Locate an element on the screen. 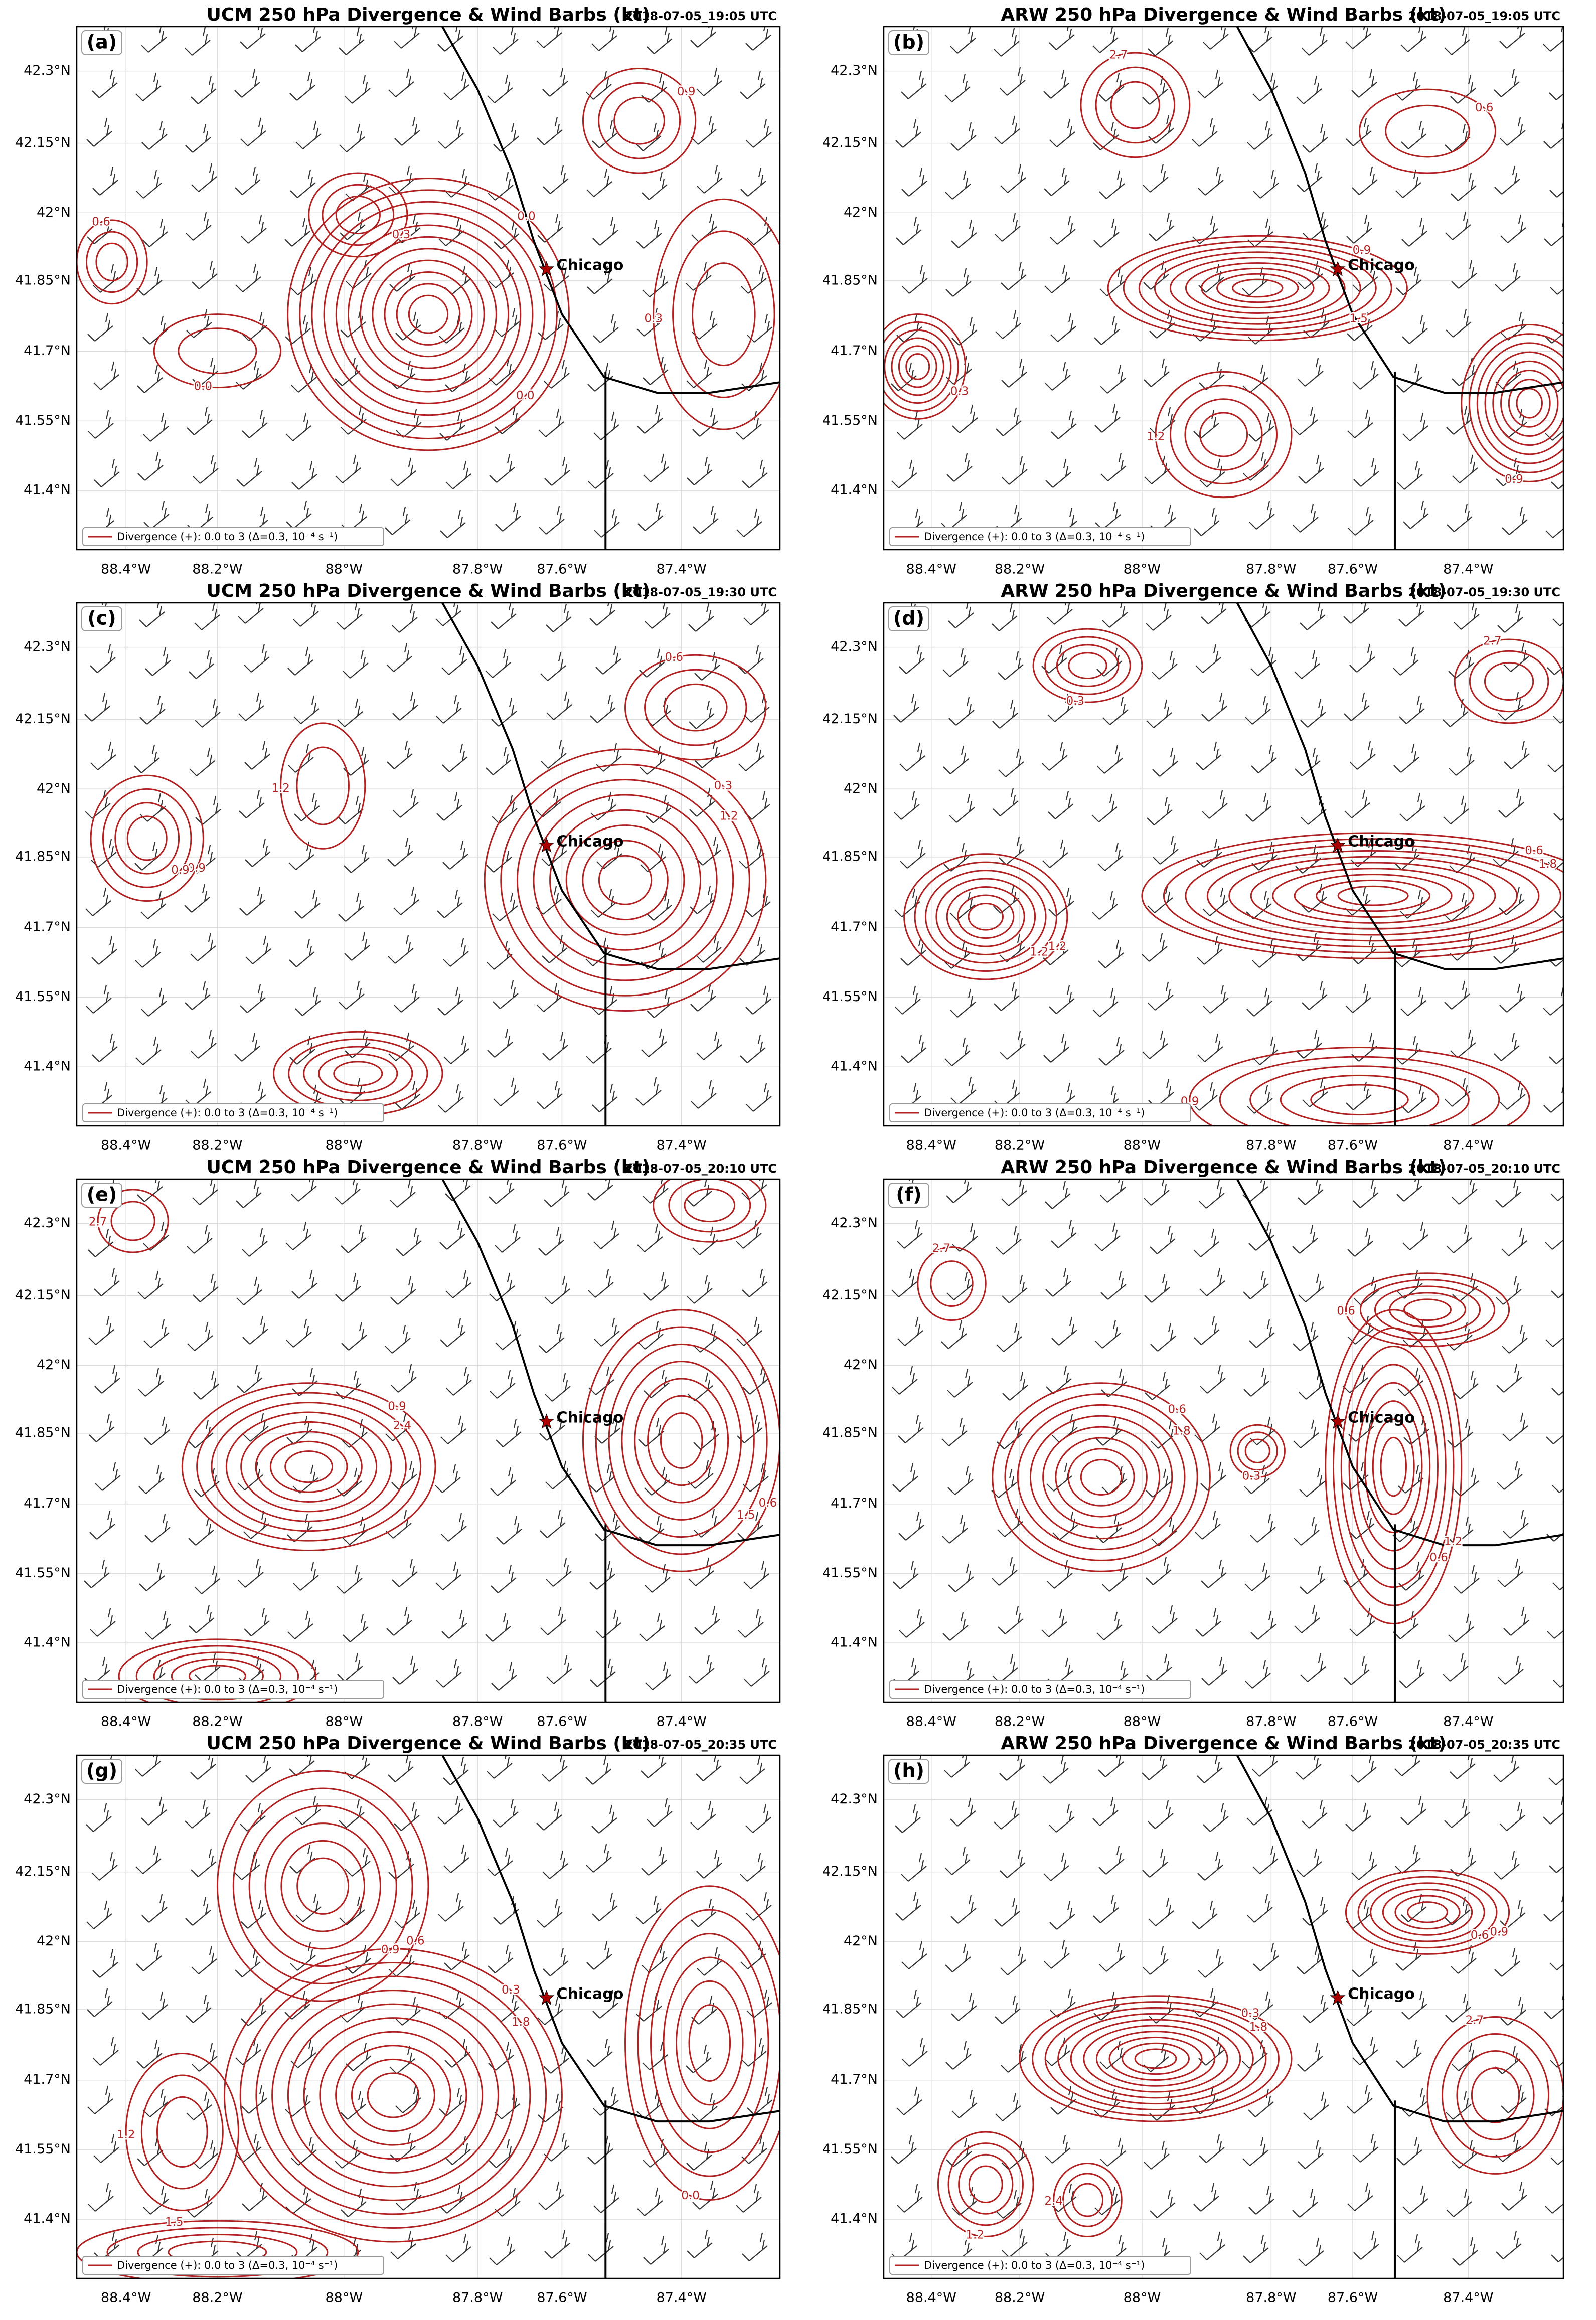  contour-label: 2.7 is located at coordinates (1118, 55).